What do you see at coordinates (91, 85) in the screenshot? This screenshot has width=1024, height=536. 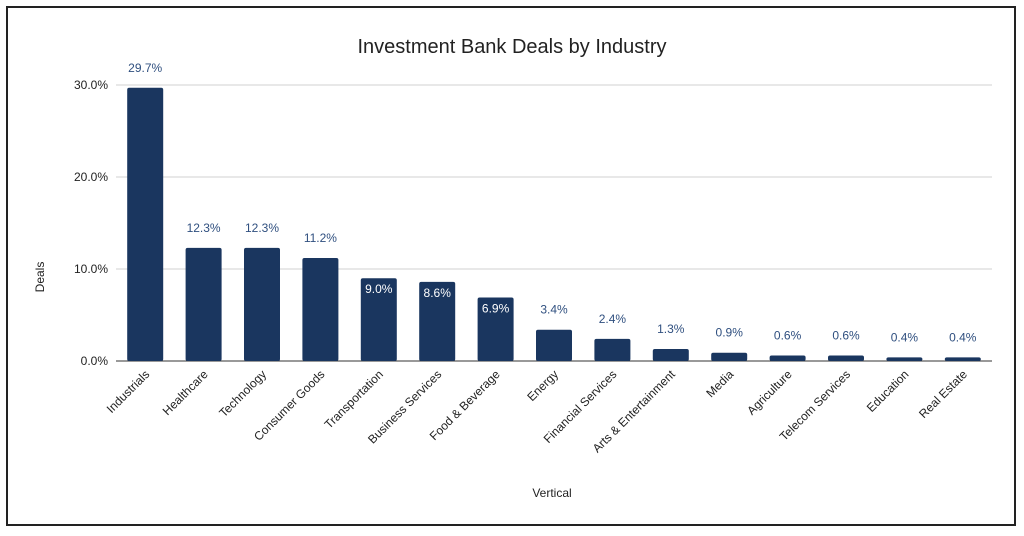 I see `y-tick-label: 30.0%` at bounding box center [91, 85].